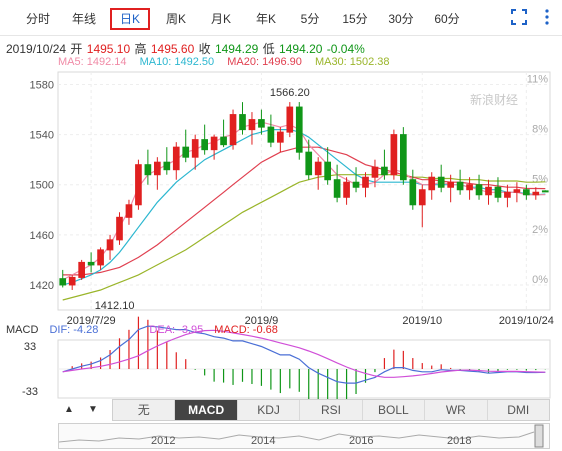 This screenshot has width=562, height=451. Describe the element at coordinates (76, 49) in the screenshot. I see `open-label: 开` at that location.